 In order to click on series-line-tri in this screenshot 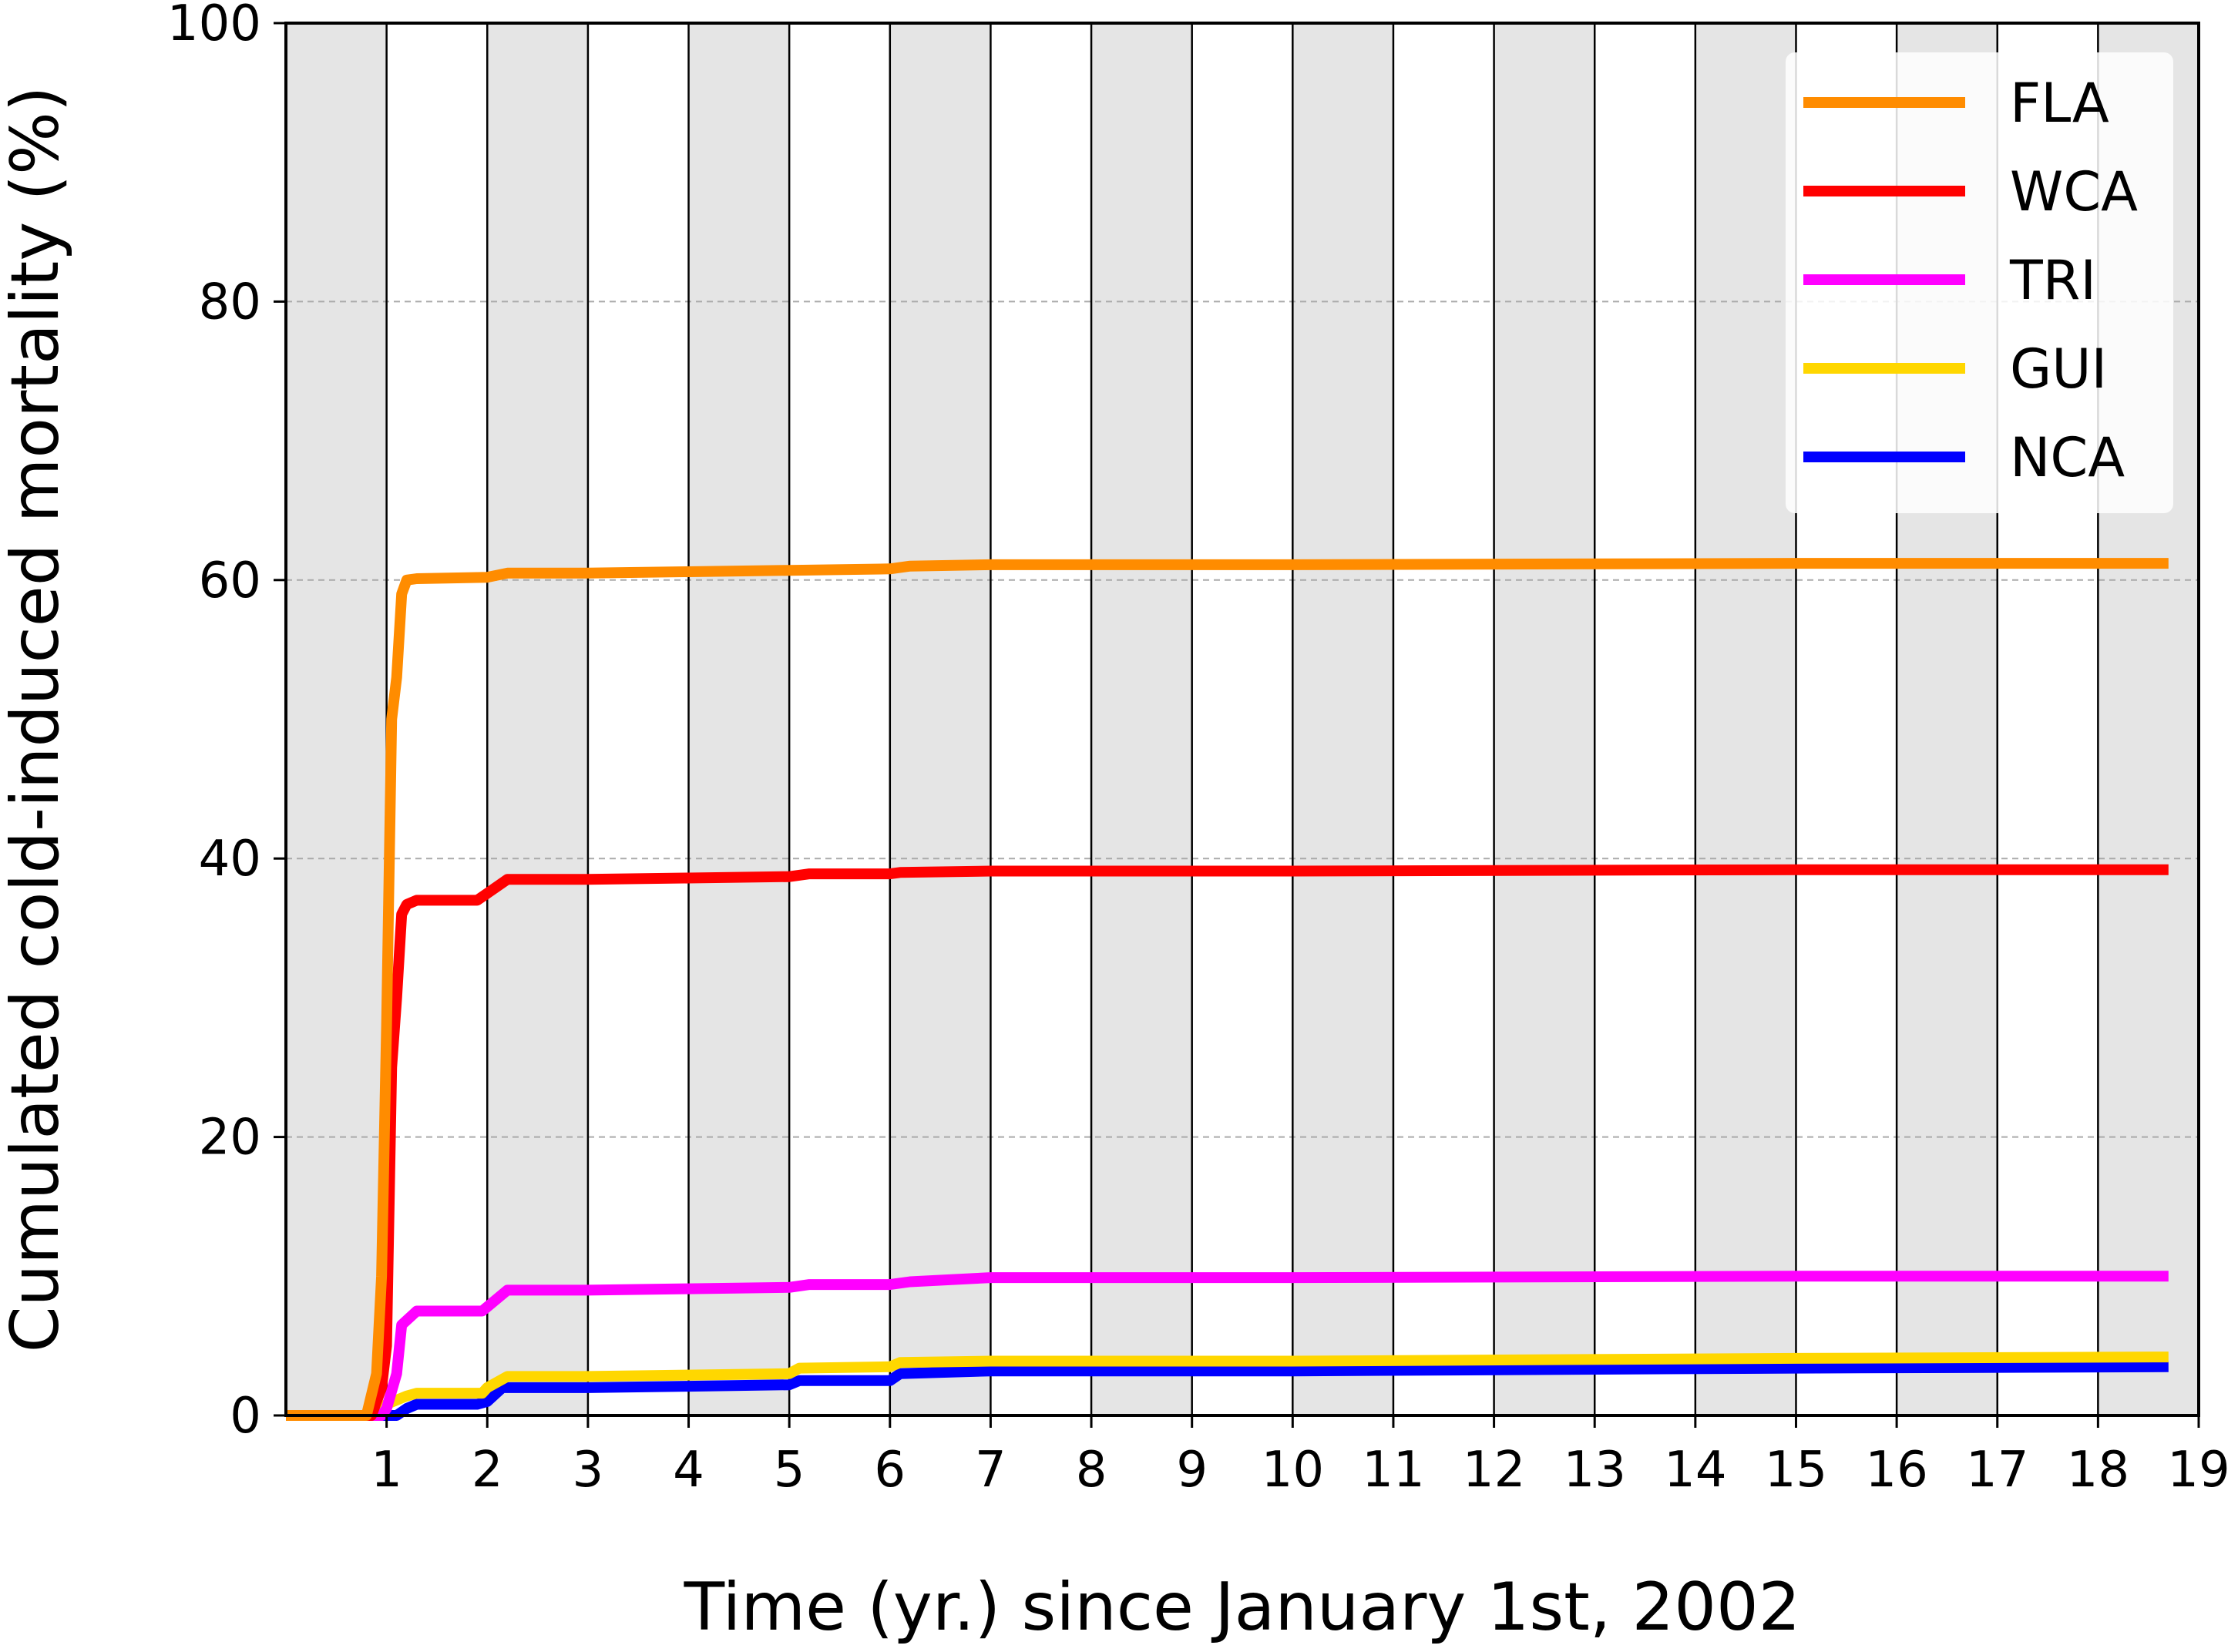, I will do `click(1227, 1346)`.